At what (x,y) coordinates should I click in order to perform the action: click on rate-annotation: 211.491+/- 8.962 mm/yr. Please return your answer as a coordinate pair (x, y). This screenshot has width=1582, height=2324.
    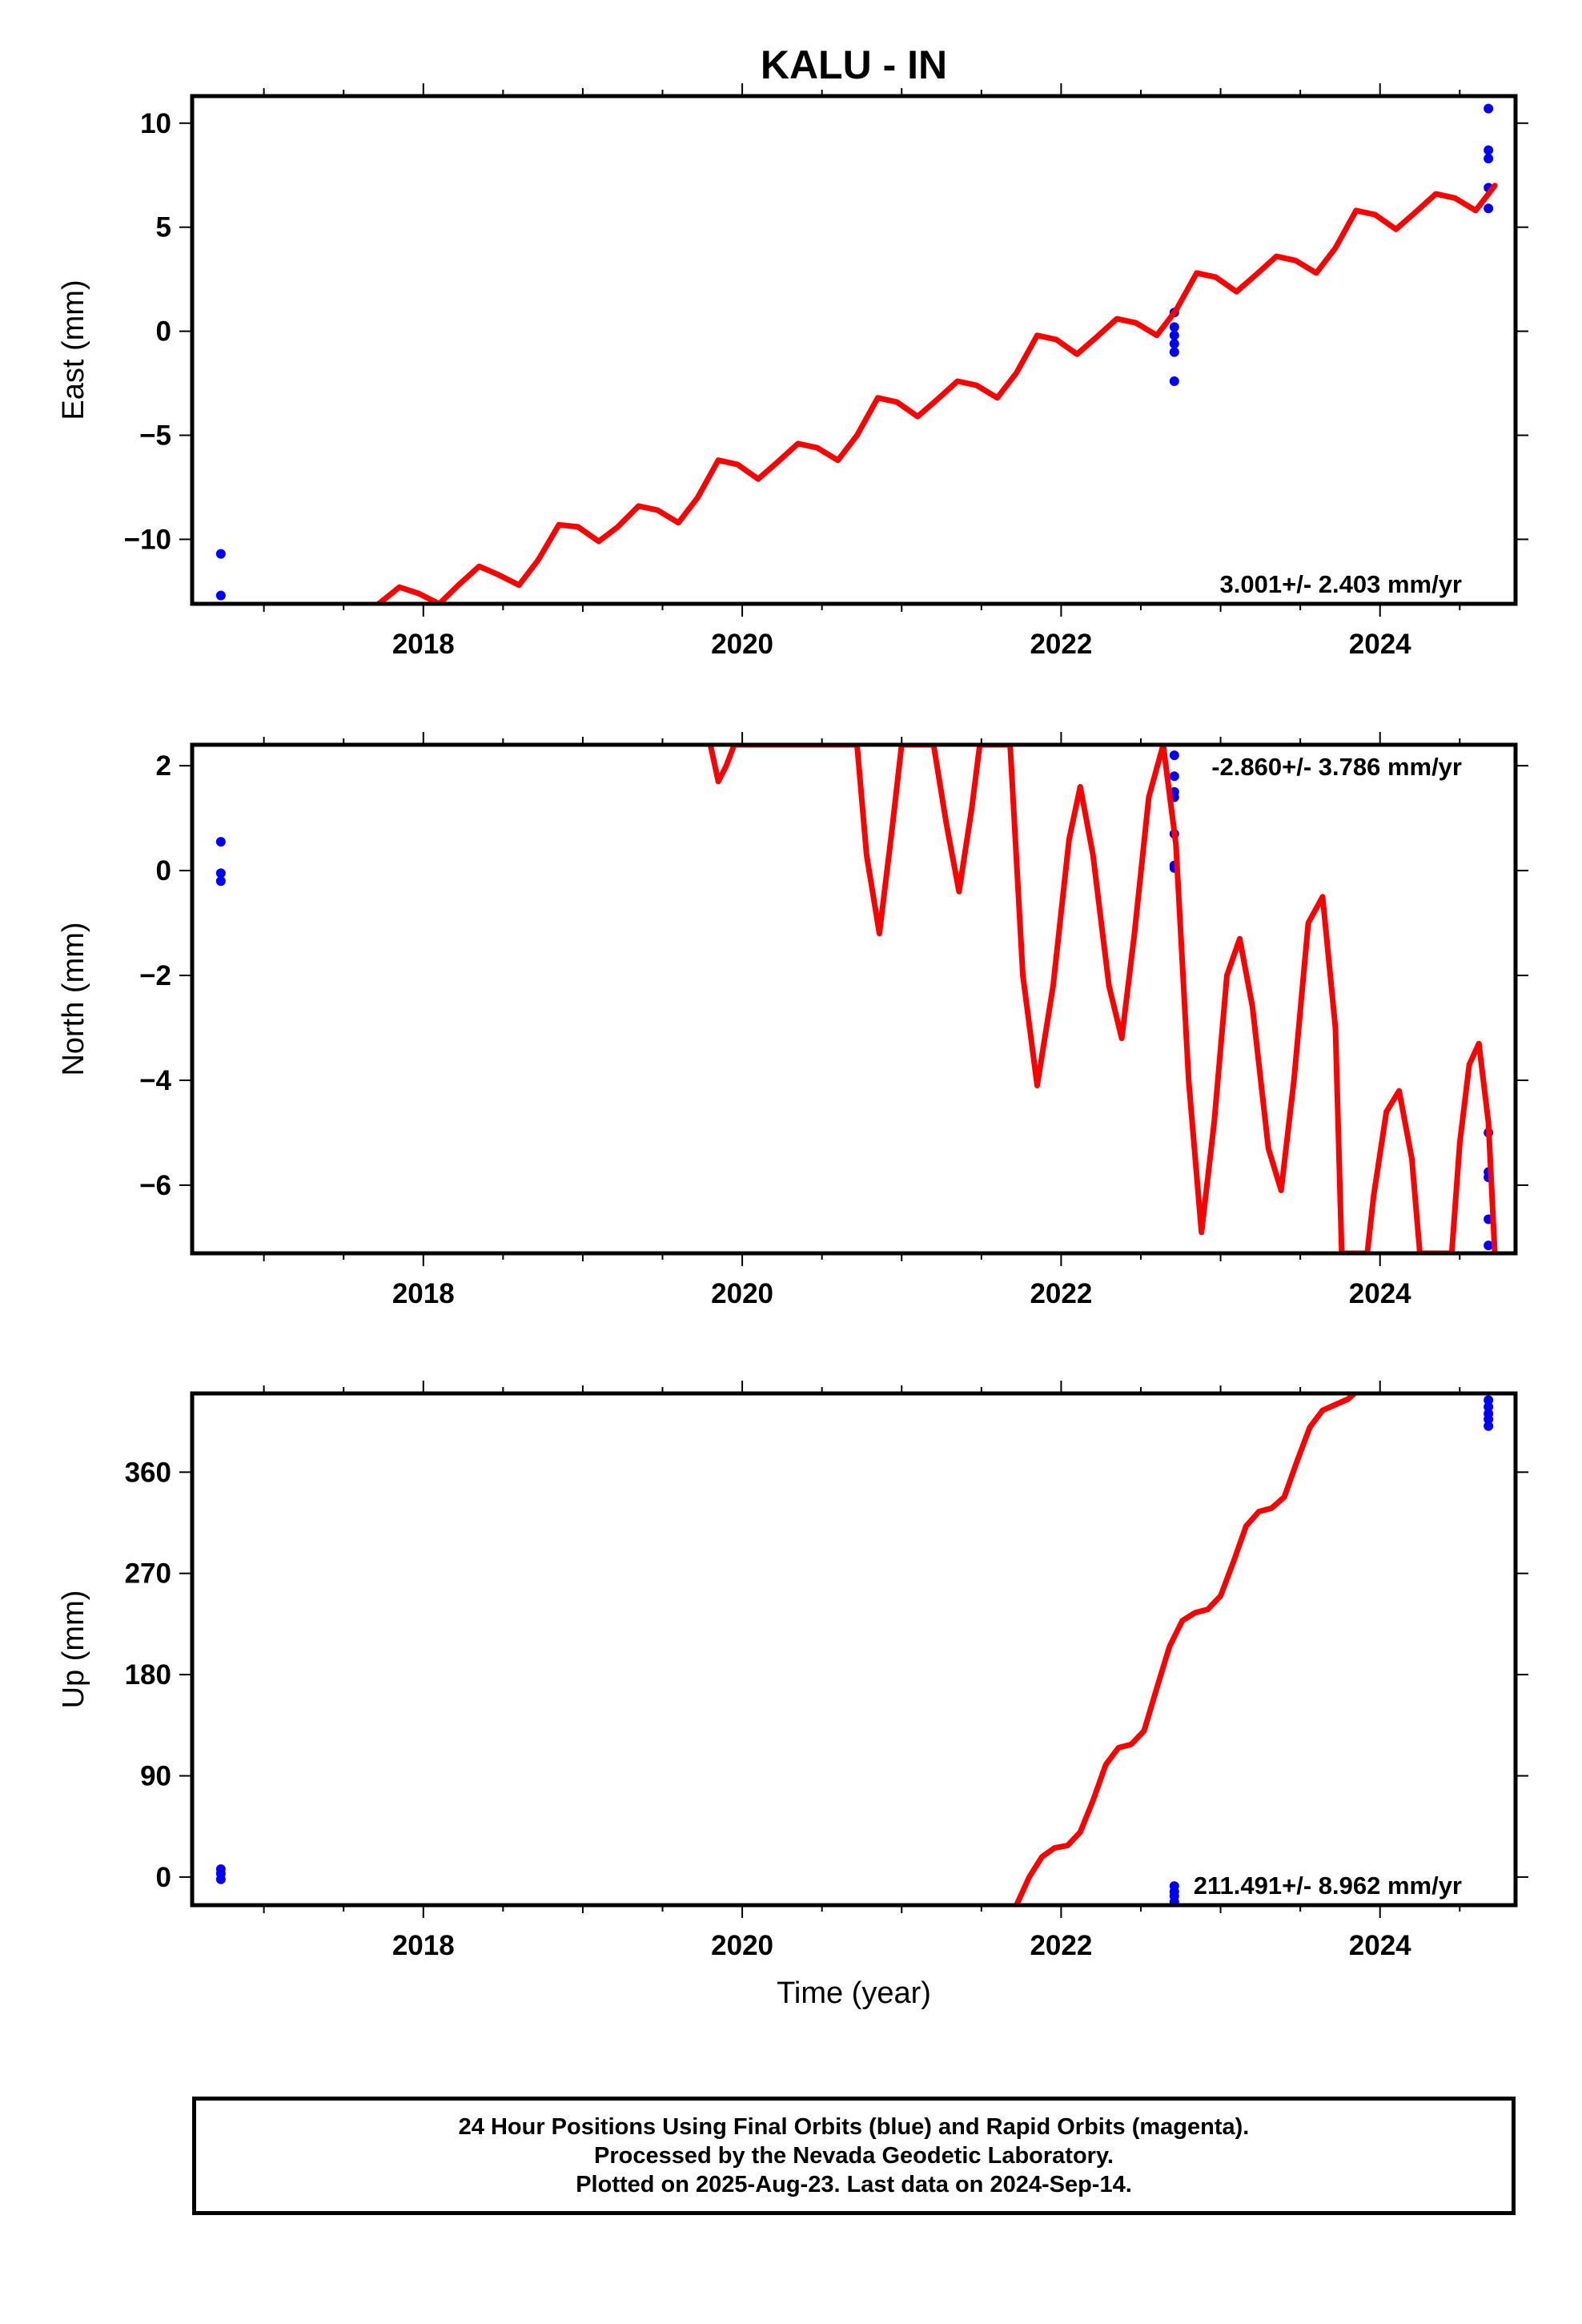
    Looking at the image, I should click on (1328, 1886).